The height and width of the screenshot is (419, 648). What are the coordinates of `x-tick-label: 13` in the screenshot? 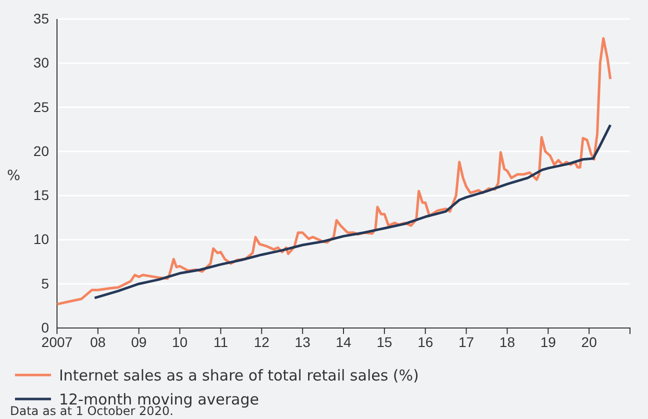 It's located at (302, 342).